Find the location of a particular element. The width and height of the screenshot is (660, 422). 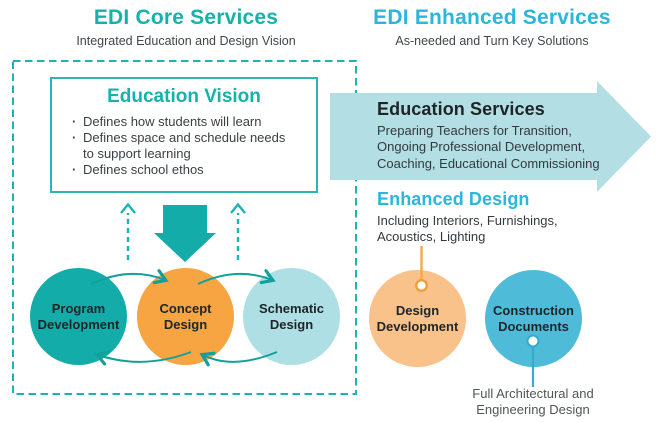

construction-documents-circle: Construction Documents is located at coordinates (533, 318).